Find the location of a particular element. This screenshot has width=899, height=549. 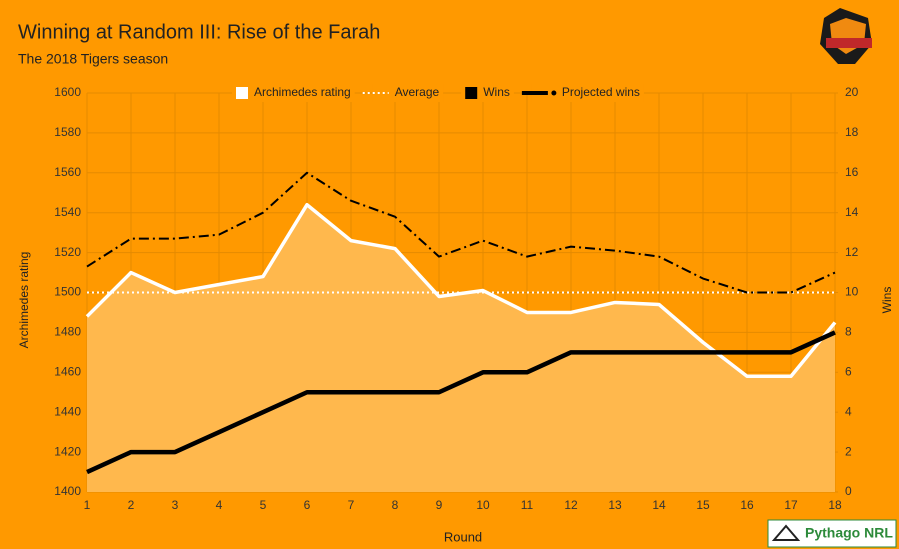

x-tick-label: 5 is located at coordinates (263, 505).